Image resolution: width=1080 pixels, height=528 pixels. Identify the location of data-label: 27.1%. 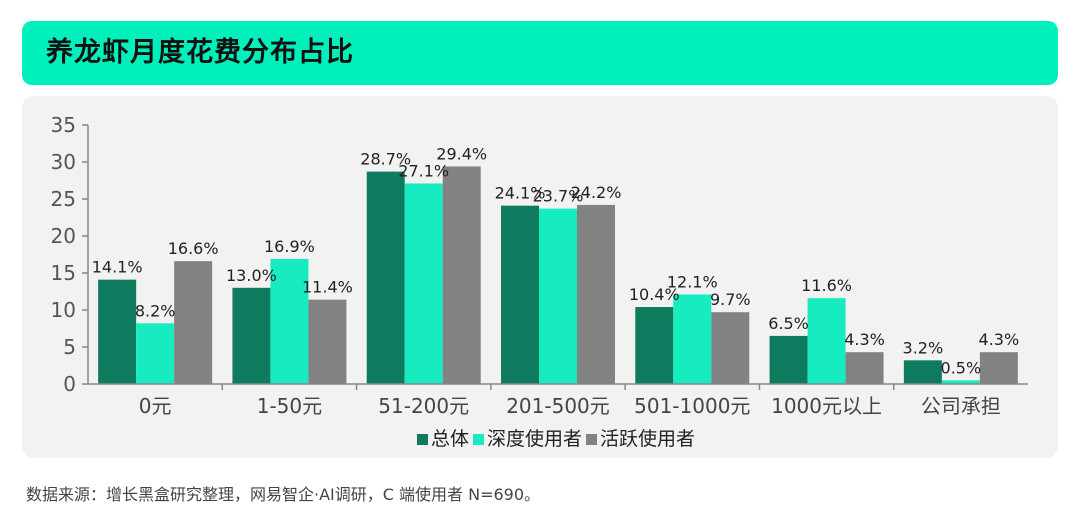
(423, 170).